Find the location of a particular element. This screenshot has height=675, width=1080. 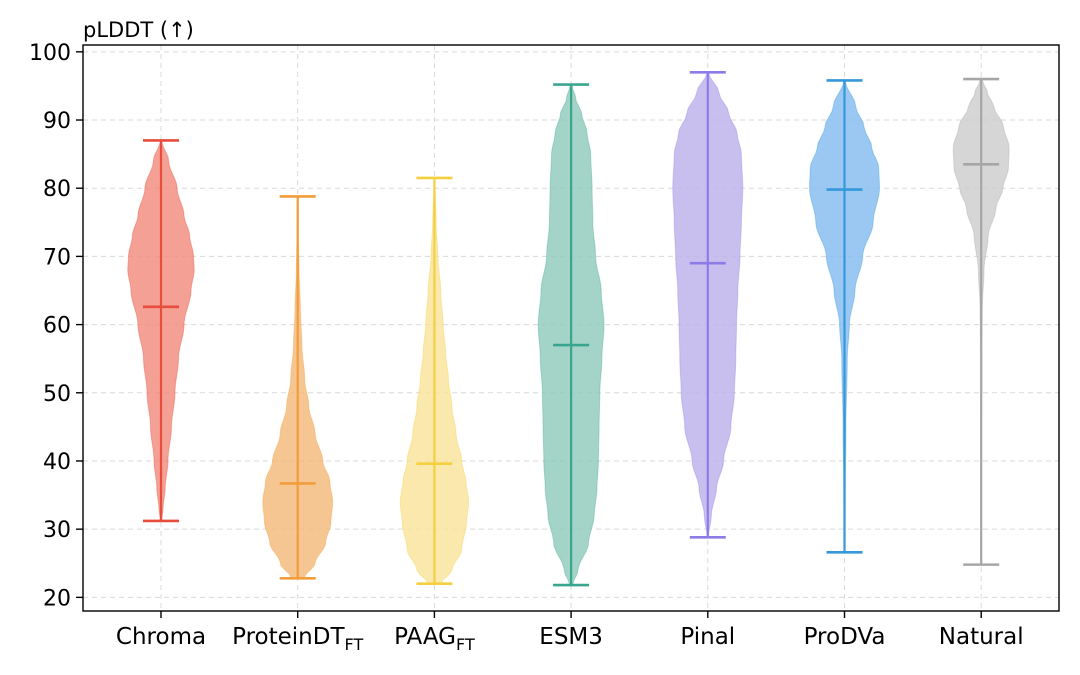

violin-natural is located at coordinates (981, 321).